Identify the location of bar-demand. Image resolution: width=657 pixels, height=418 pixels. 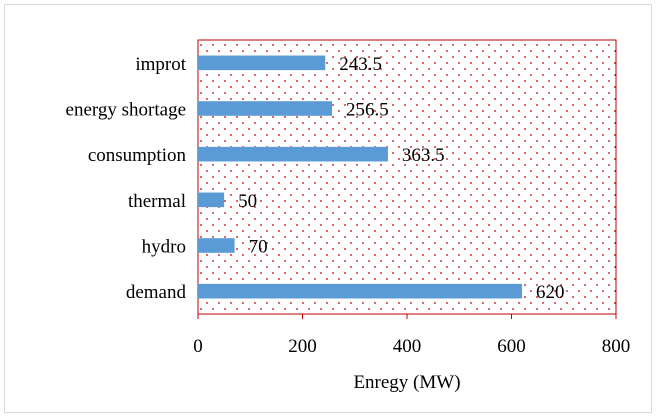
(360, 291).